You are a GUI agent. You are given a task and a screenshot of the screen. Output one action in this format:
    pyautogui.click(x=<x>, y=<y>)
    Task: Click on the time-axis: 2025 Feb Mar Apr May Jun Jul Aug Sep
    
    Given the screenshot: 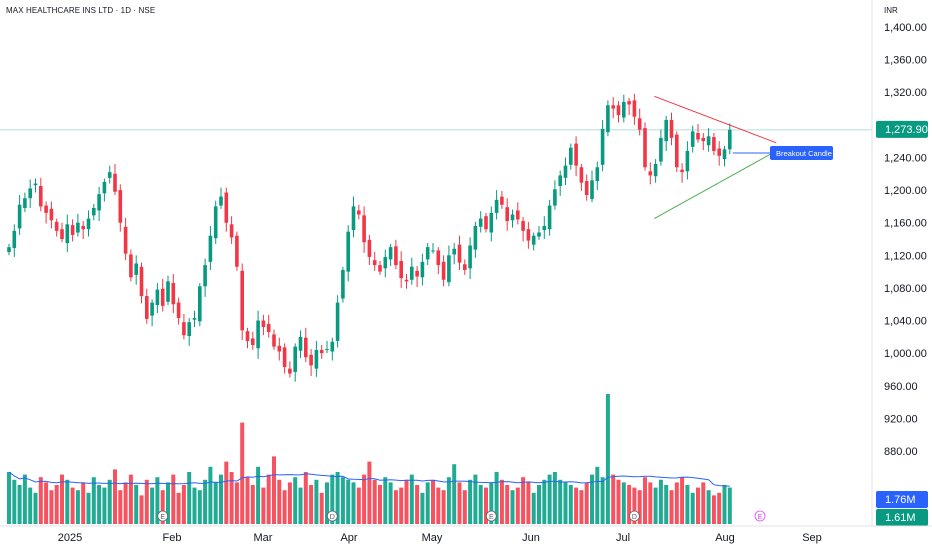 What is the action you would take?
    pyautogui.click(x=440, y=538)
    